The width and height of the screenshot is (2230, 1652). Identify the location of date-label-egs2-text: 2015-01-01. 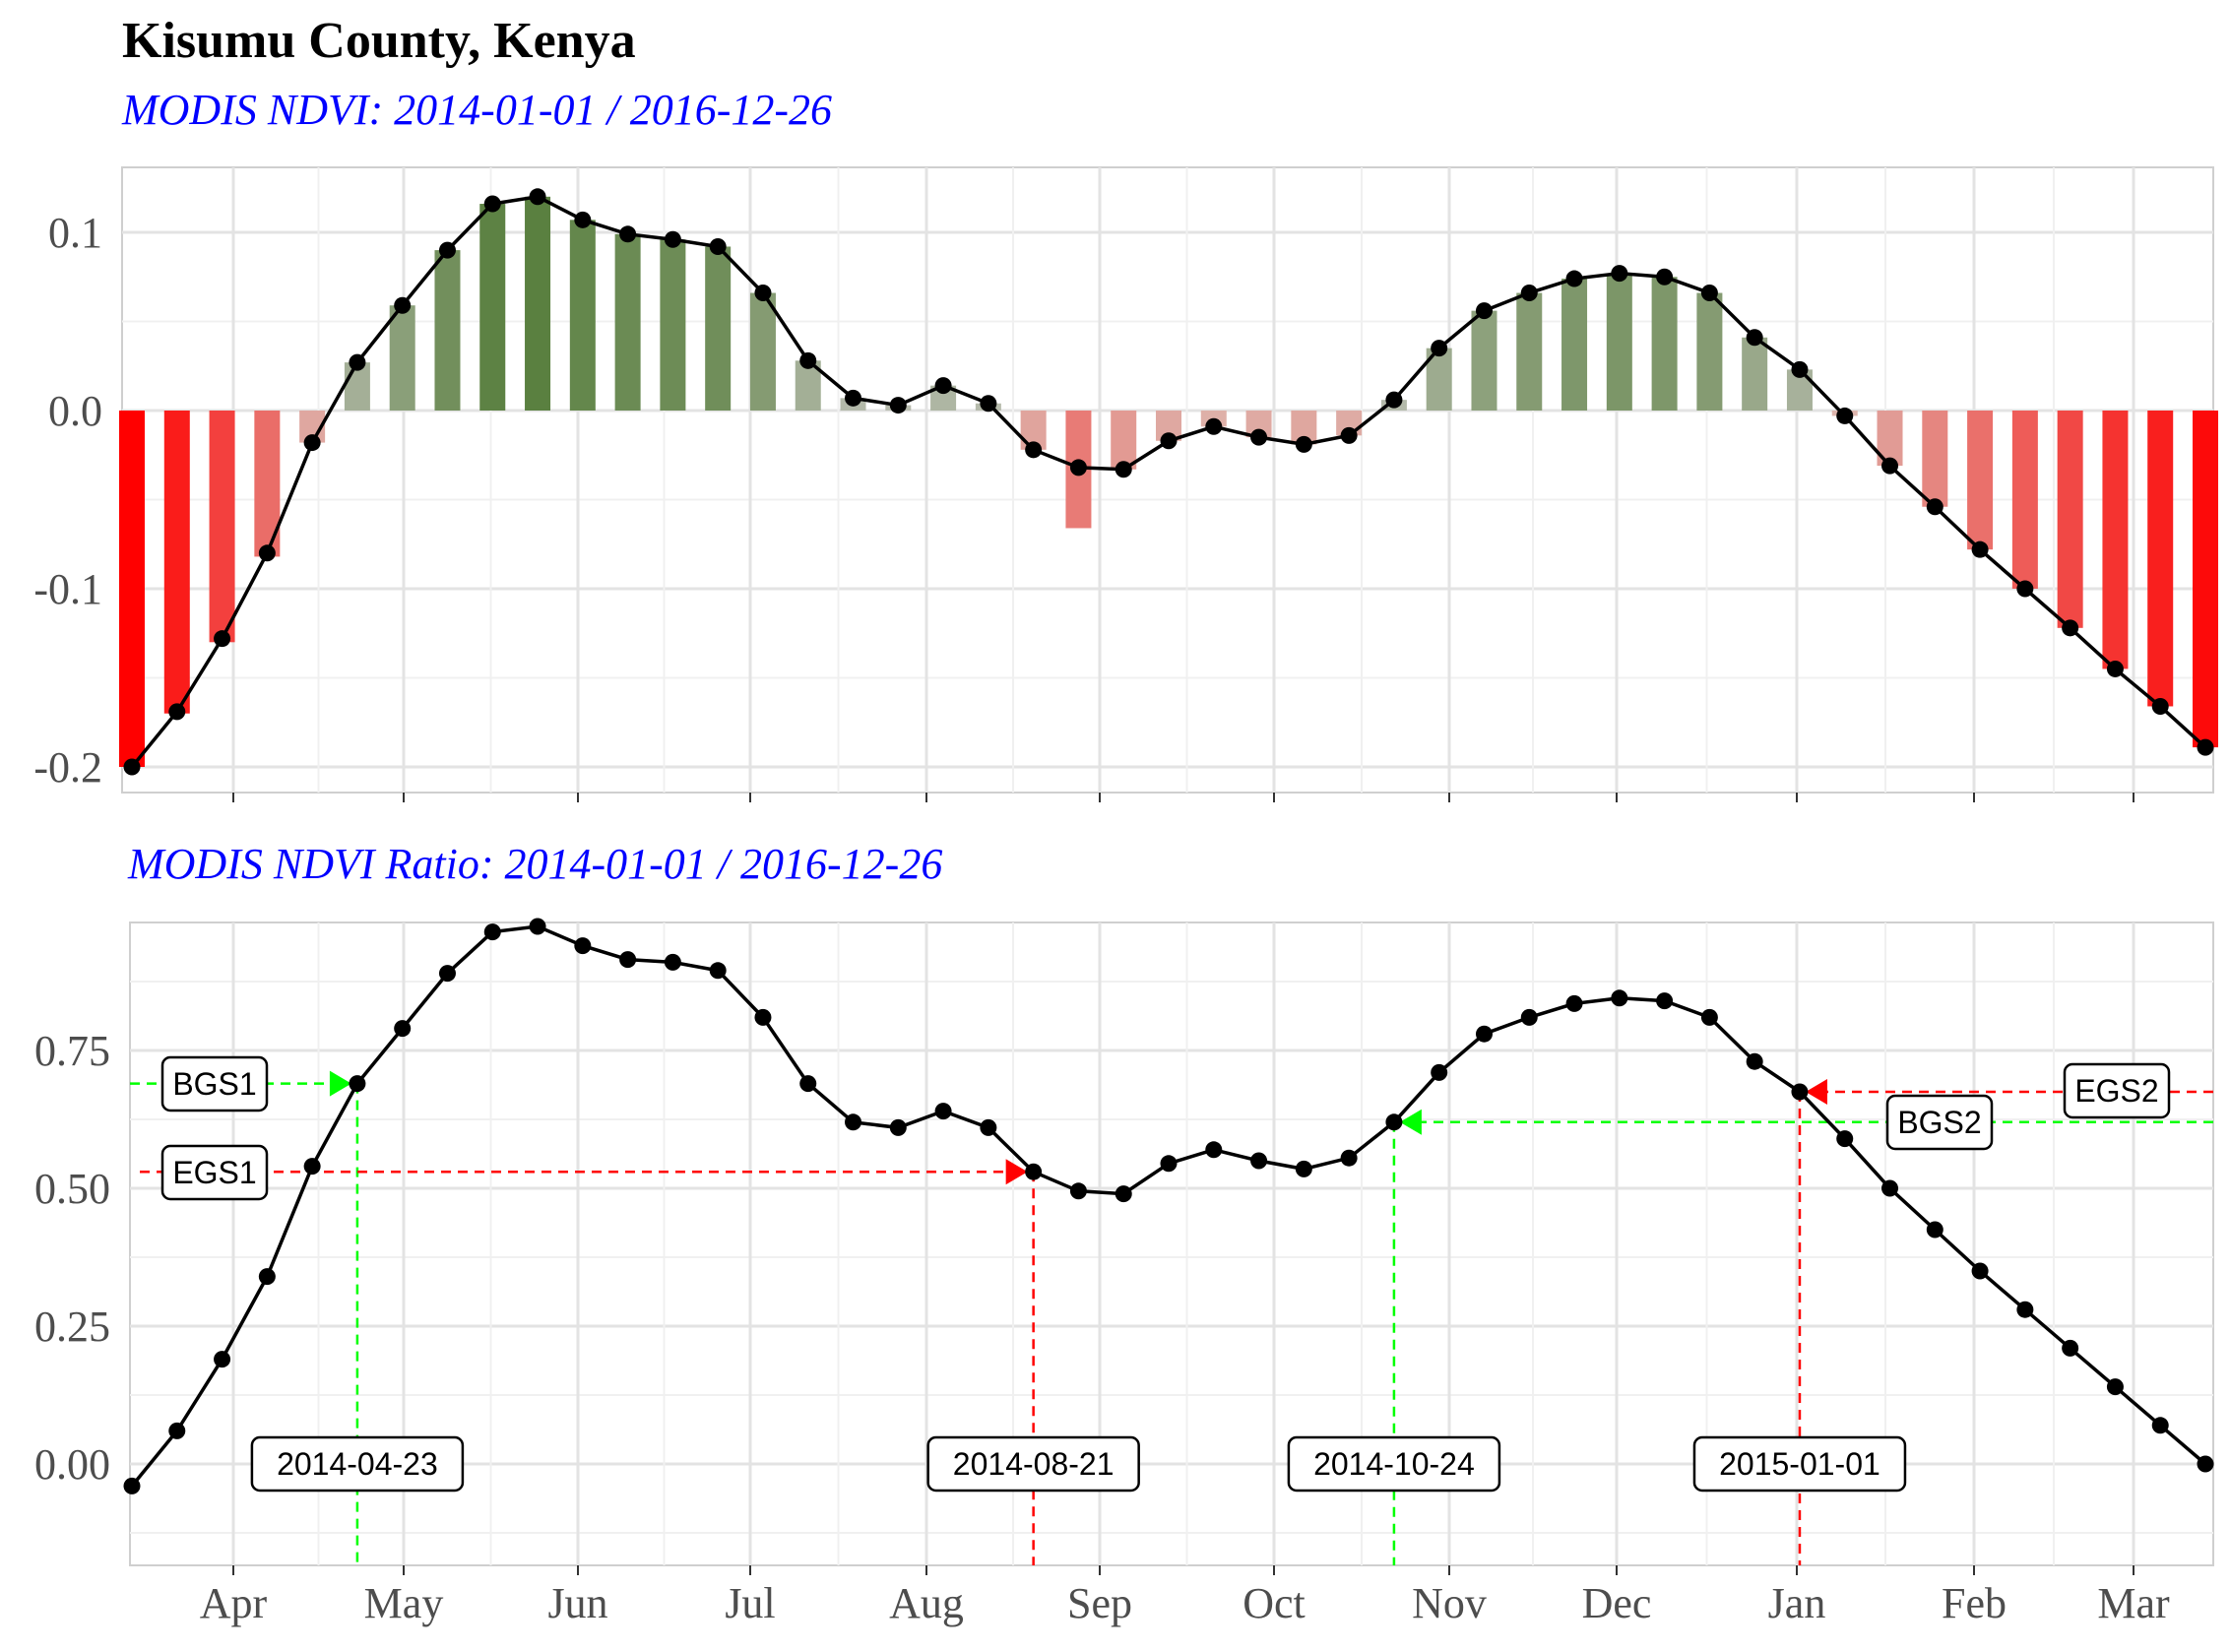
(1799, 1464).